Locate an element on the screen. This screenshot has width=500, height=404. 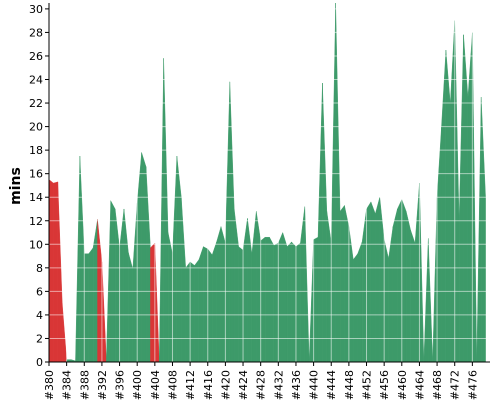
y-axis-label: mins is located at coordinates (16, 186).